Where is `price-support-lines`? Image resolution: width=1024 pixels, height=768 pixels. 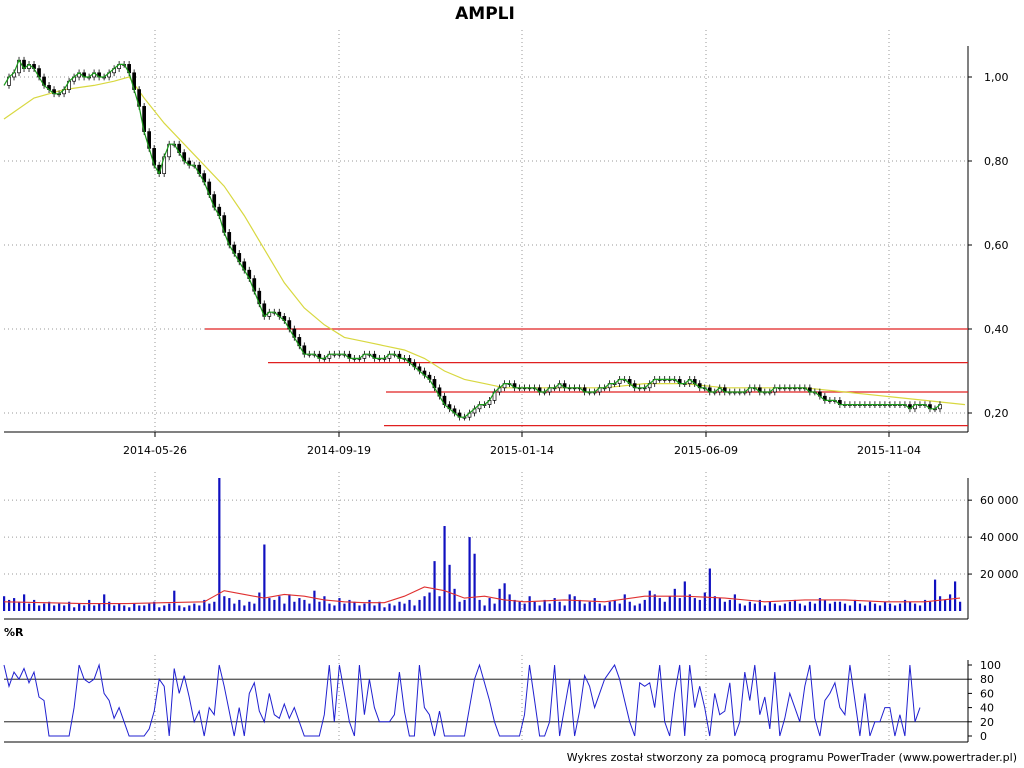 price-support-lines is located at coordinates (586, 377).